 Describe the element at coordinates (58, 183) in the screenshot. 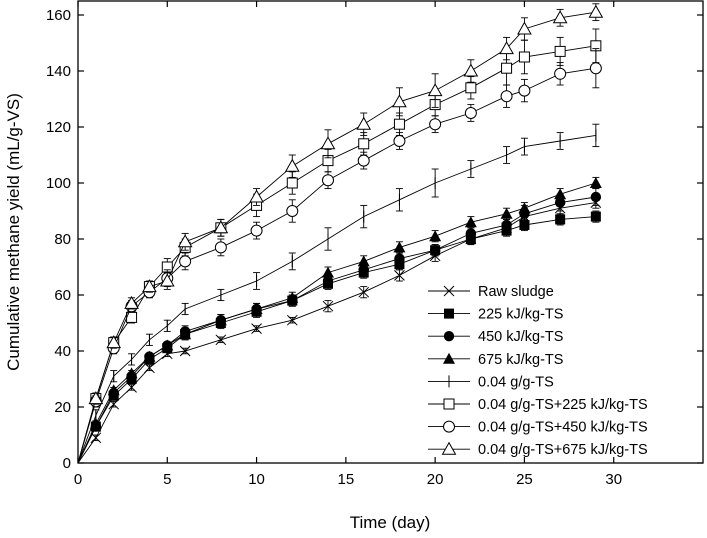

I see `y-tick-label: 100` at that location.